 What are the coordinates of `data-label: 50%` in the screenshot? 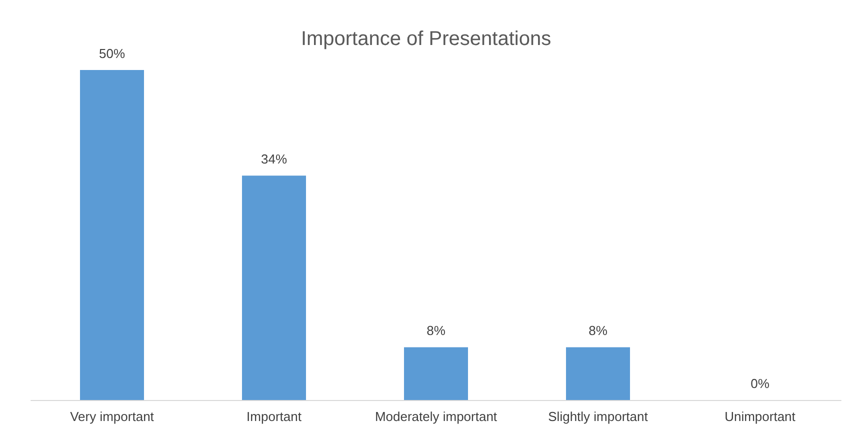 It's located at (112, 53).